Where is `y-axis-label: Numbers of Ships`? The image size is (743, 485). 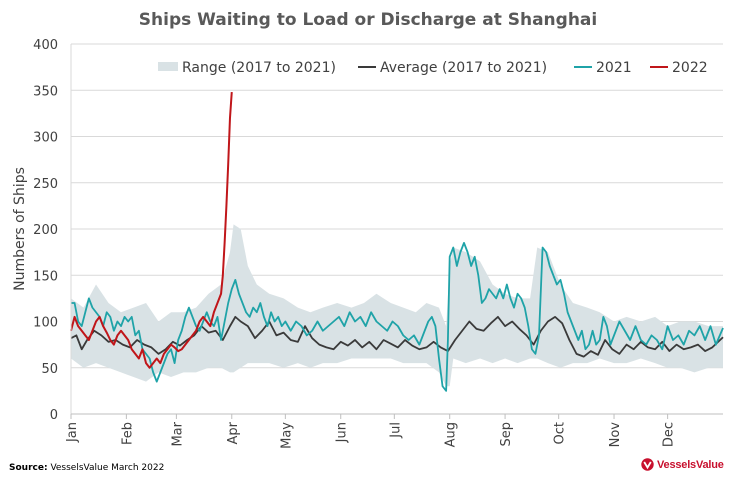 y-axis-label: Numbers of Ships is located at coordinates (20, 229).